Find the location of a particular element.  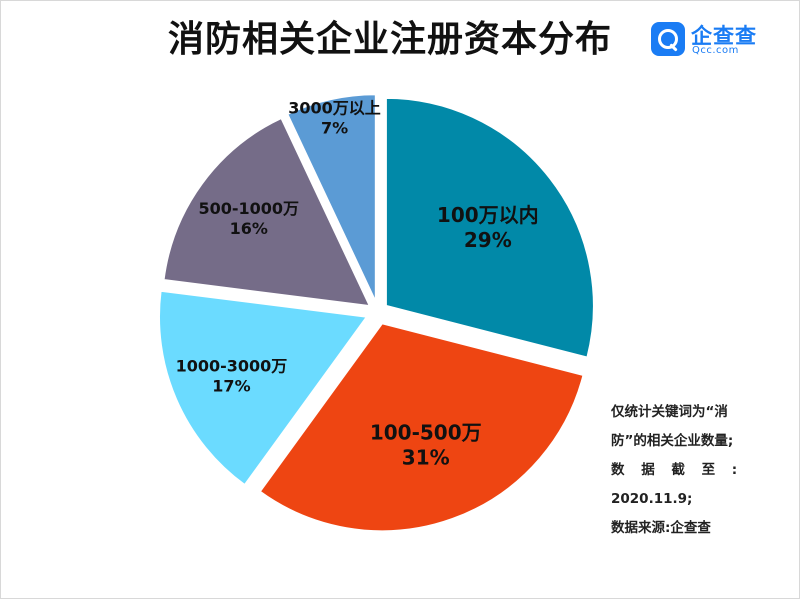

slice-percent-3: 17% is located at coordinates (231, 385).